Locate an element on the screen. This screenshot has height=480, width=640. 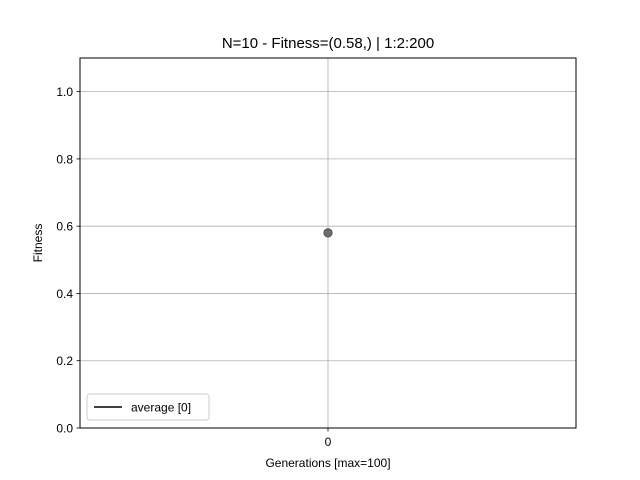
legend-box is located at coordinates (148, 407).